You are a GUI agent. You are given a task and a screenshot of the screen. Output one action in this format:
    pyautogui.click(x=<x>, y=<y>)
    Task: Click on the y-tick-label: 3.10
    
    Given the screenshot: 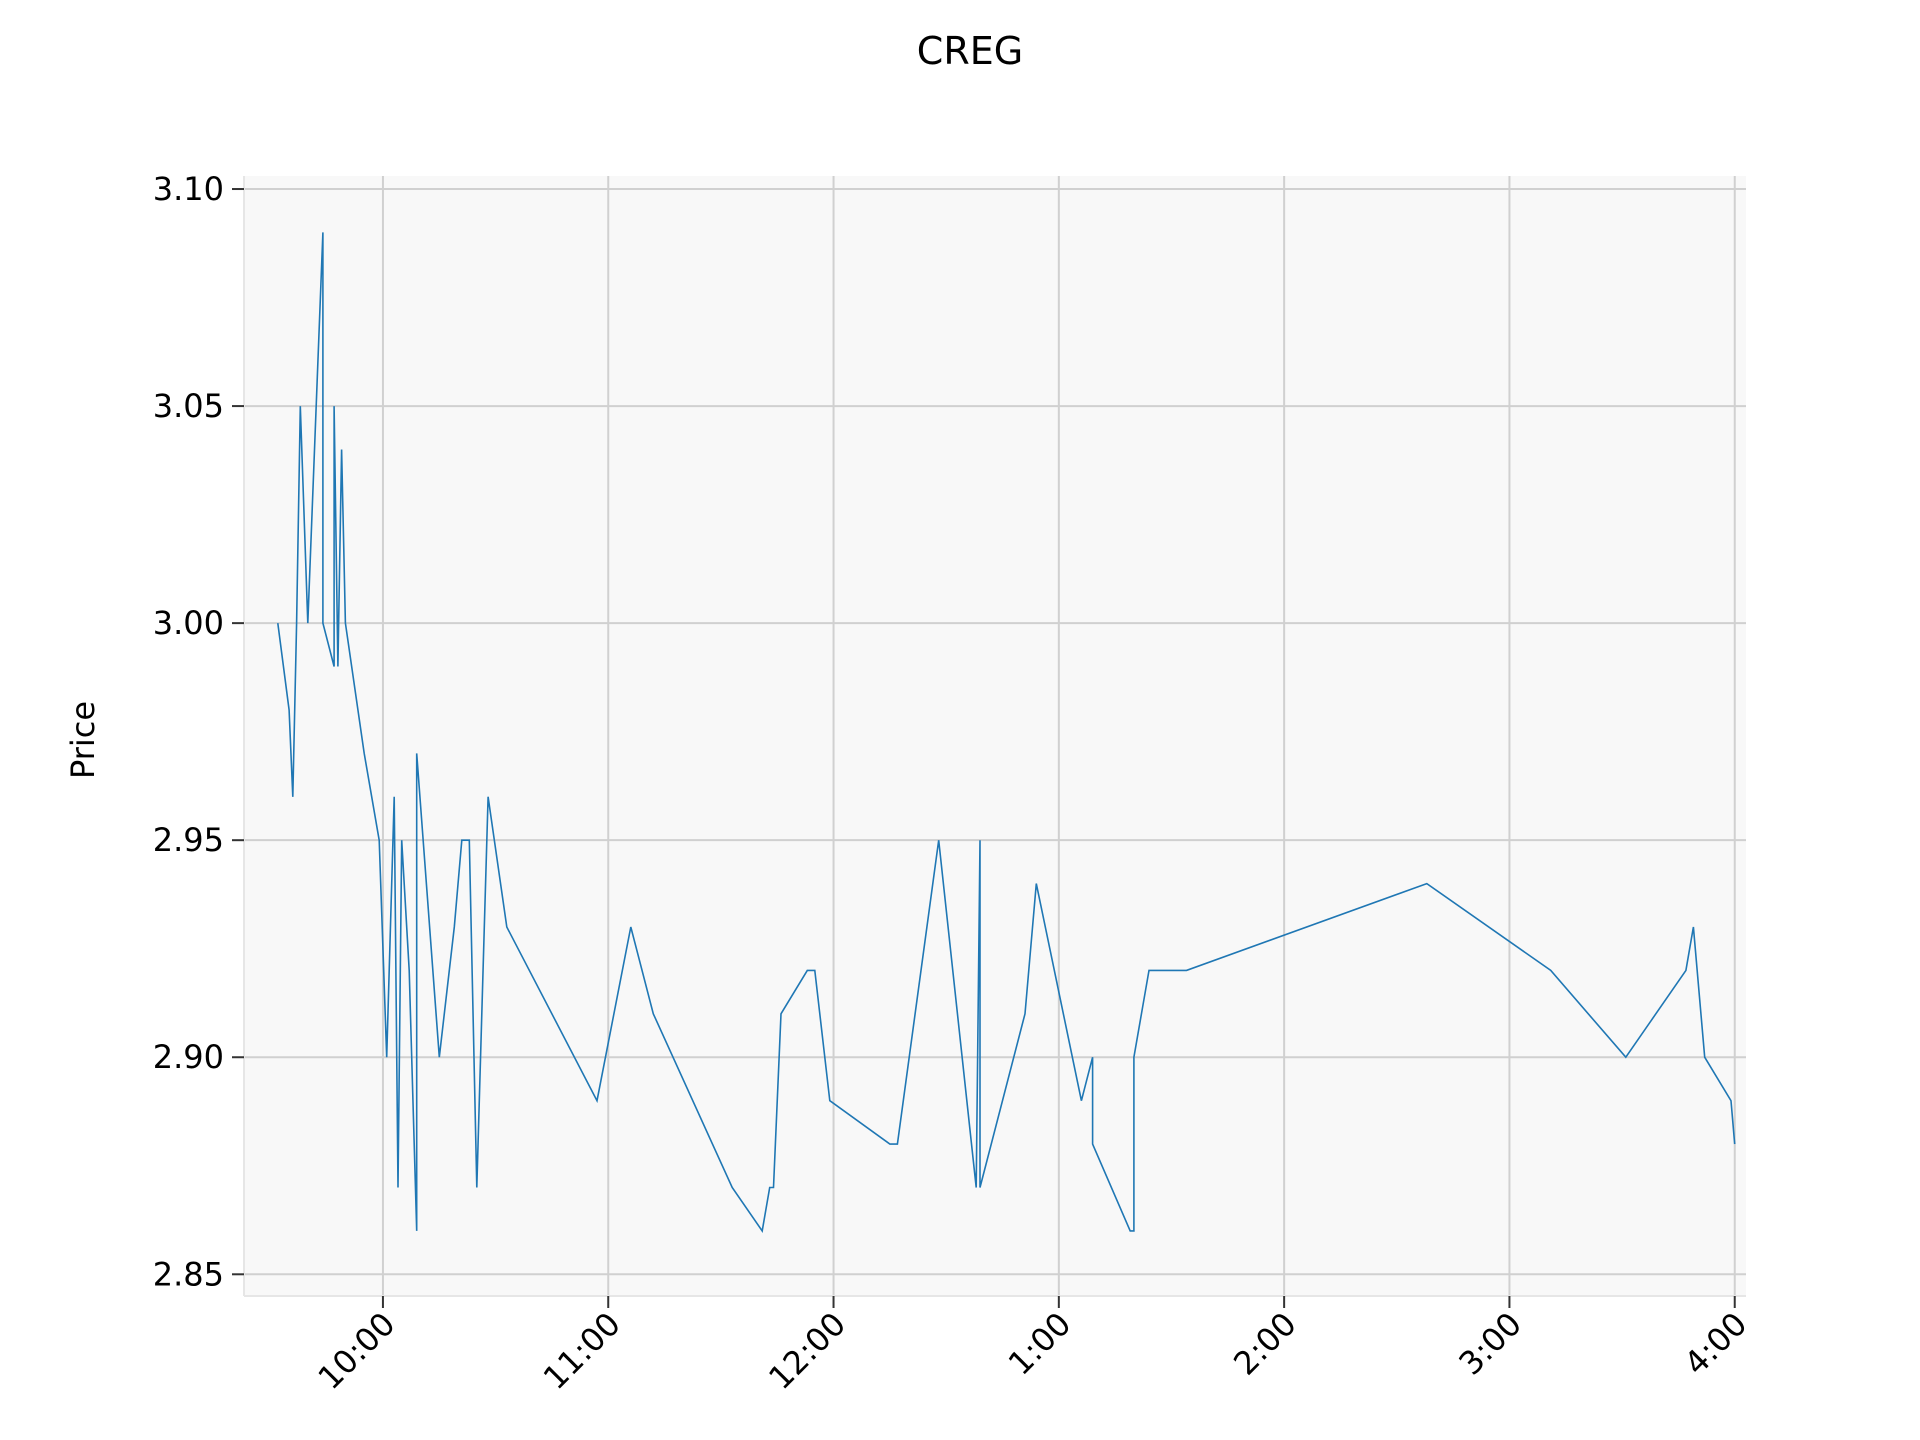 What is the action you would take?
    pyautogui.click(x=188, y=189)
    